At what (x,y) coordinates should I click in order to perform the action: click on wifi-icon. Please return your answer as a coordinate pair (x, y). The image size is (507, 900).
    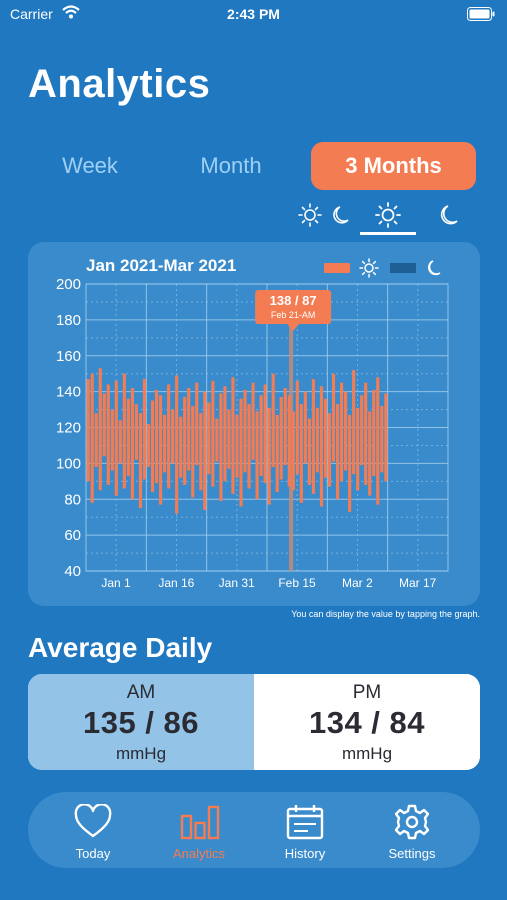
    Looking at the image, I should click on (71, 14).